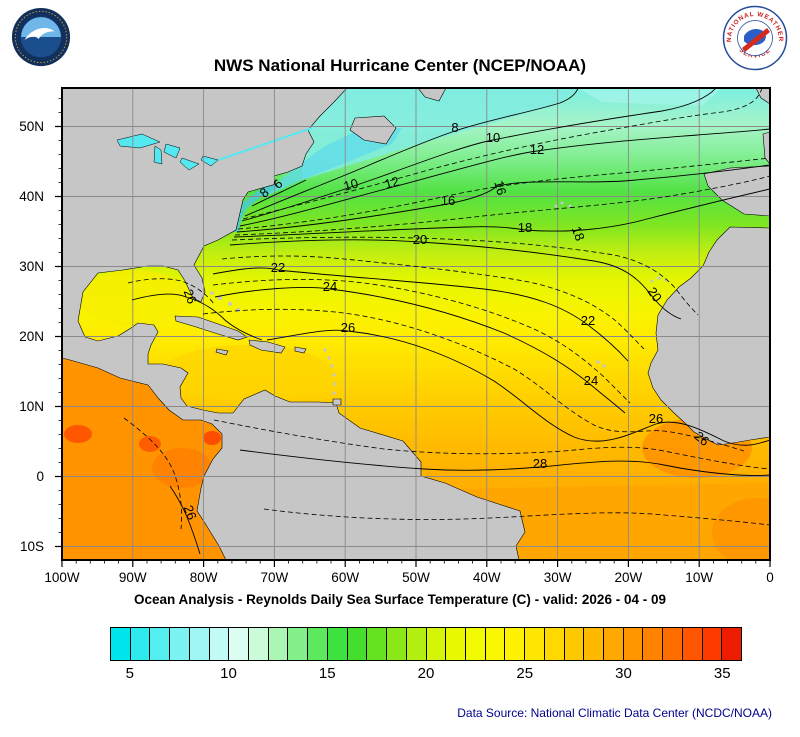 The image size is (800, 737). Describe the element at coordinates (31, 406) in the screenshot. I see `lat-label: 10N` at that location.